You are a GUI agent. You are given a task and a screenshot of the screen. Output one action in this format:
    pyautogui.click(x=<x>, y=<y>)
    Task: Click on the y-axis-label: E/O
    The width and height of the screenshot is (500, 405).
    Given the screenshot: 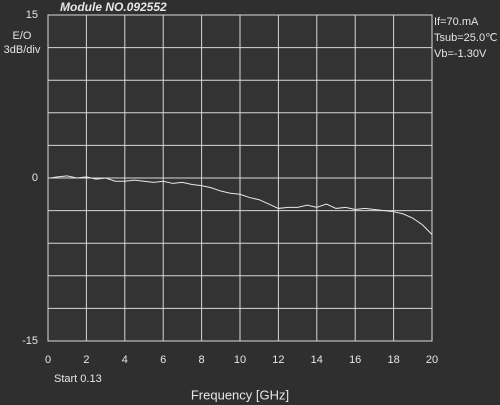 What is the action you would take?
    pyautogui.click(x=22, y=36)
    